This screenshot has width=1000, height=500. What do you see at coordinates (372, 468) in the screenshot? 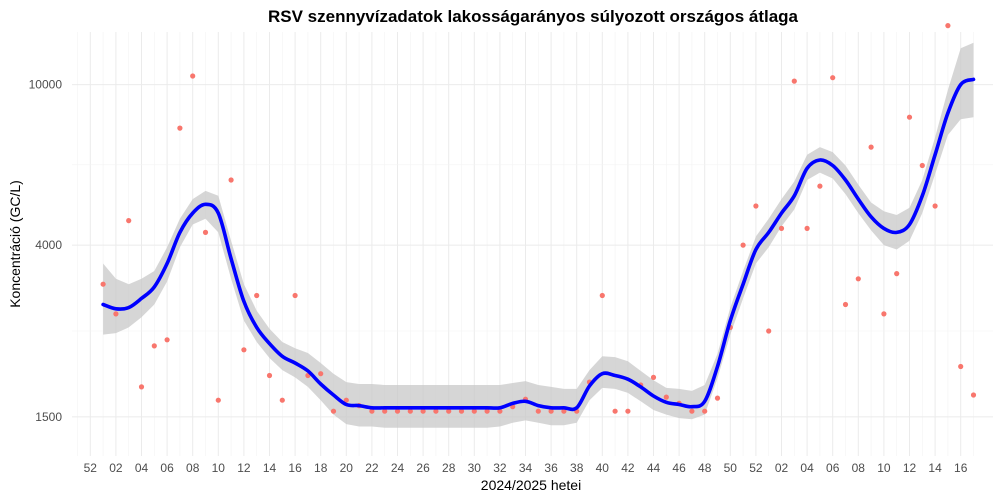
I see `x-tick-label: 22` at bounding box center [372, 468].